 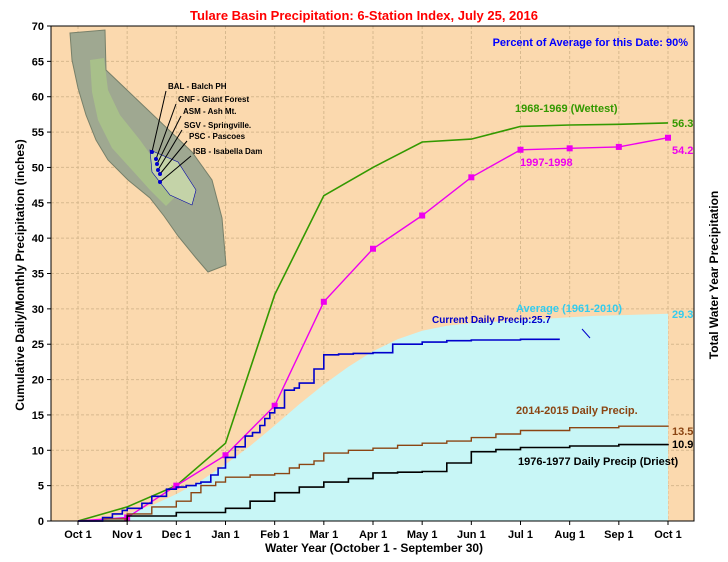 I want to click on y-axis-title-right: Total Water Year Precipitation, so click(x=714, y=275).